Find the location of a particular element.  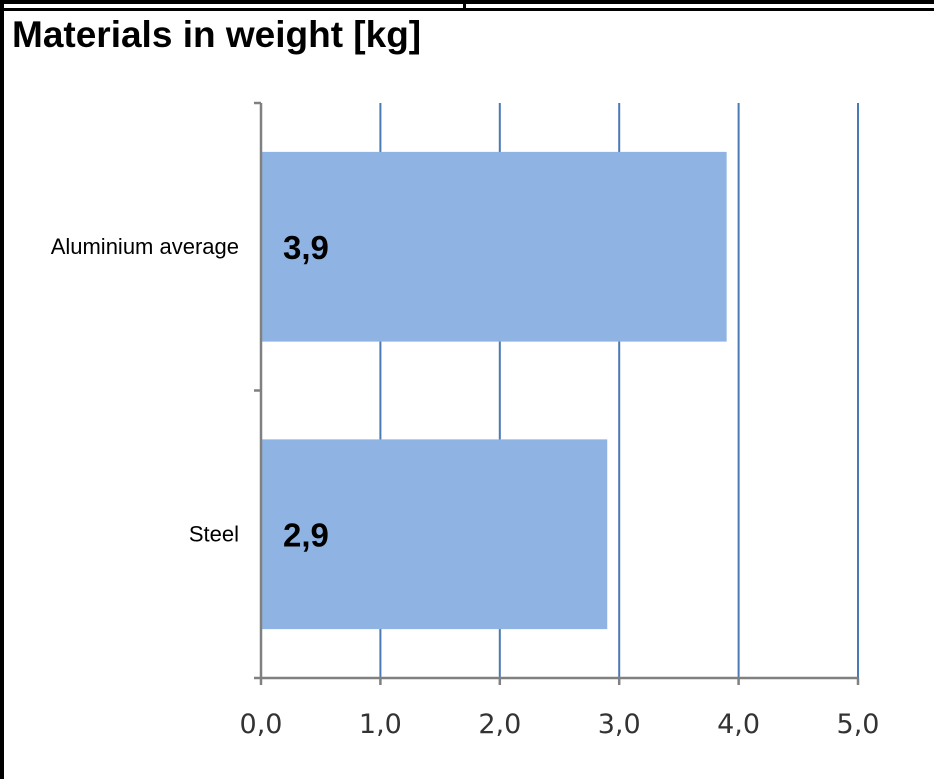

x-tick-label: 3,0 is located at coordinates (619, 724).